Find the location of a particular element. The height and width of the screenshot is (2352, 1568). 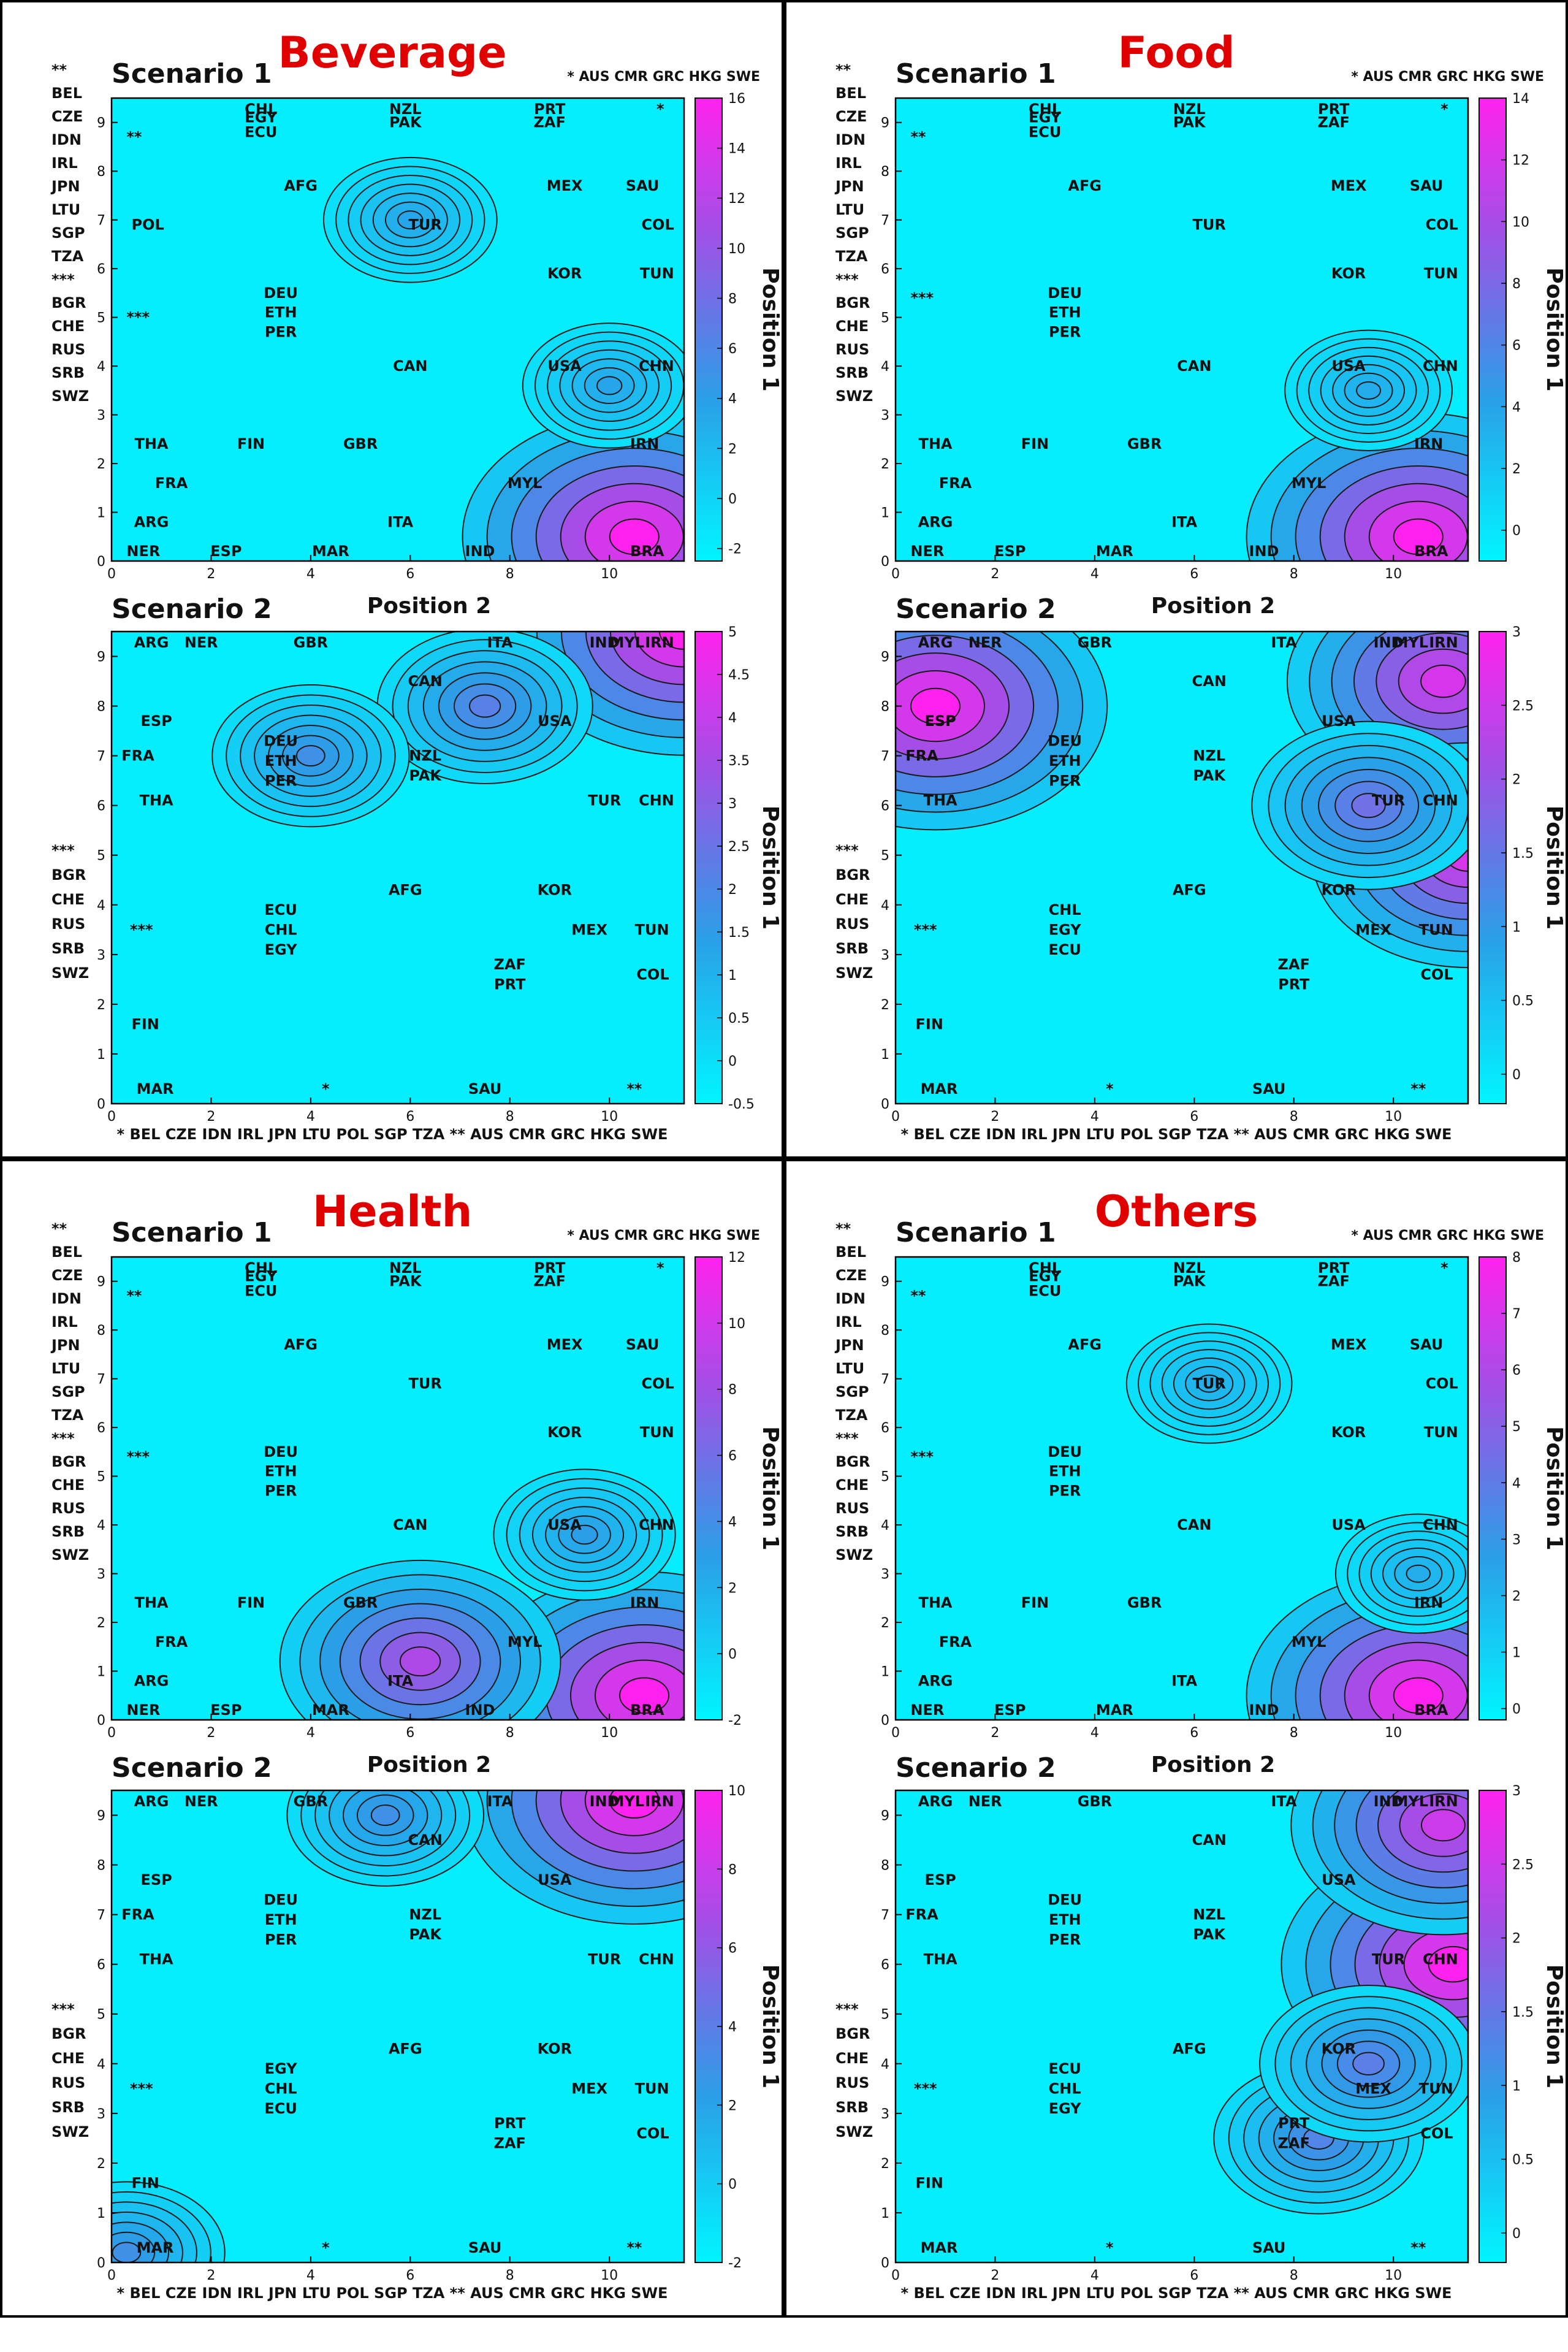

y-tick-label: 2 is located at coordinates (885, 2164).